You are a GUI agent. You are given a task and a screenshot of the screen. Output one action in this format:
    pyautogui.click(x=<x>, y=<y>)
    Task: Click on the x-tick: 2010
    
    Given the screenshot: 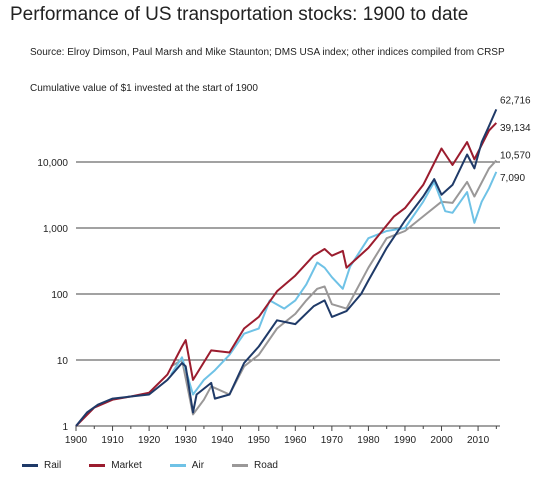 What is the action you would take?
    pyautogui.click(x=478, y=440)
    